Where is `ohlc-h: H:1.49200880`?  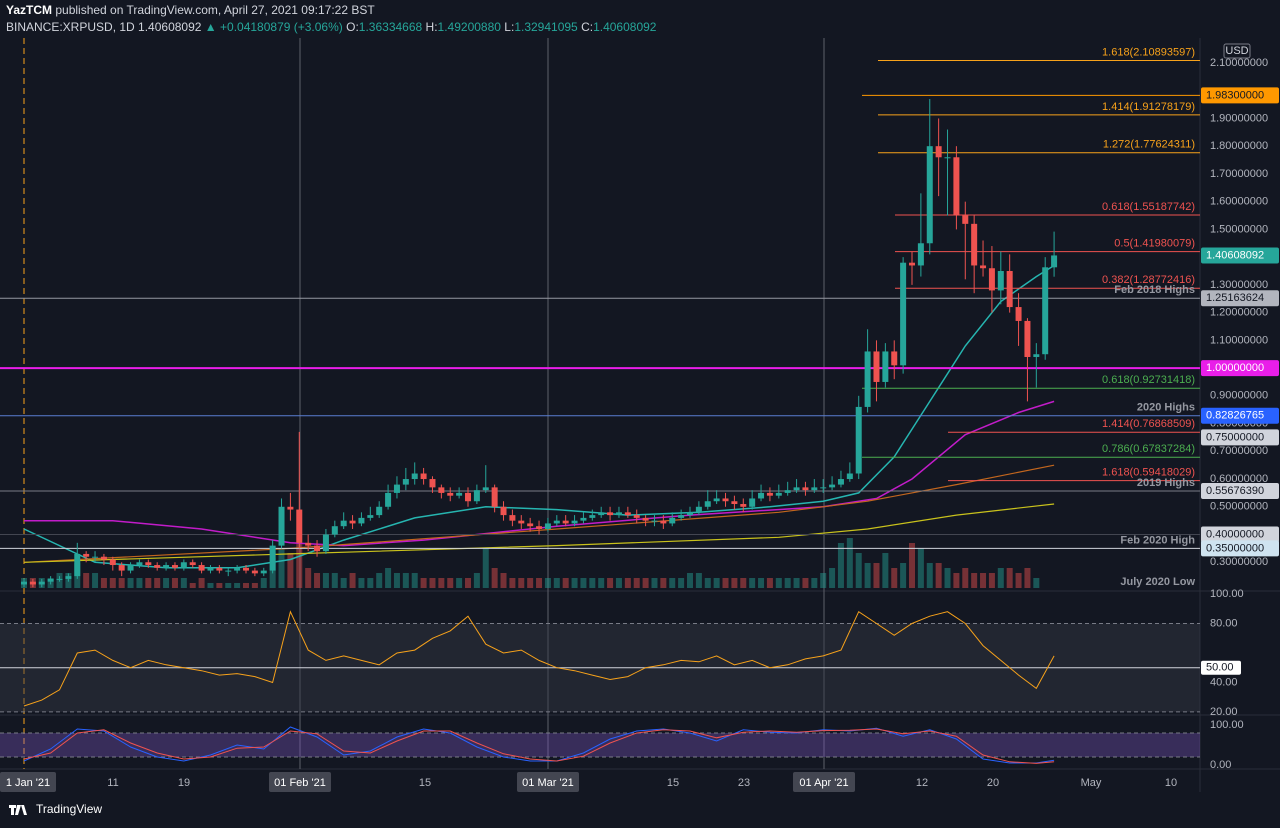 ohlc-h: H:1.49200880 is located at coordinates (463, 27).